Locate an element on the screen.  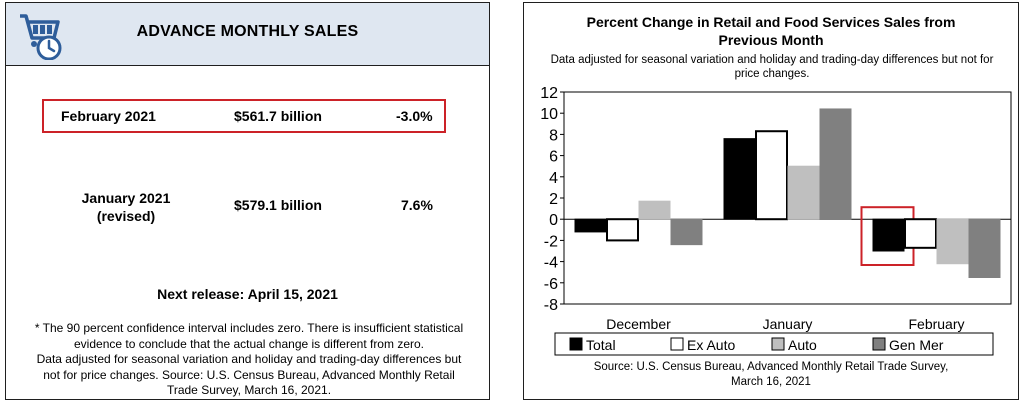
bar-december-auto is located at coordinates (654, 210).